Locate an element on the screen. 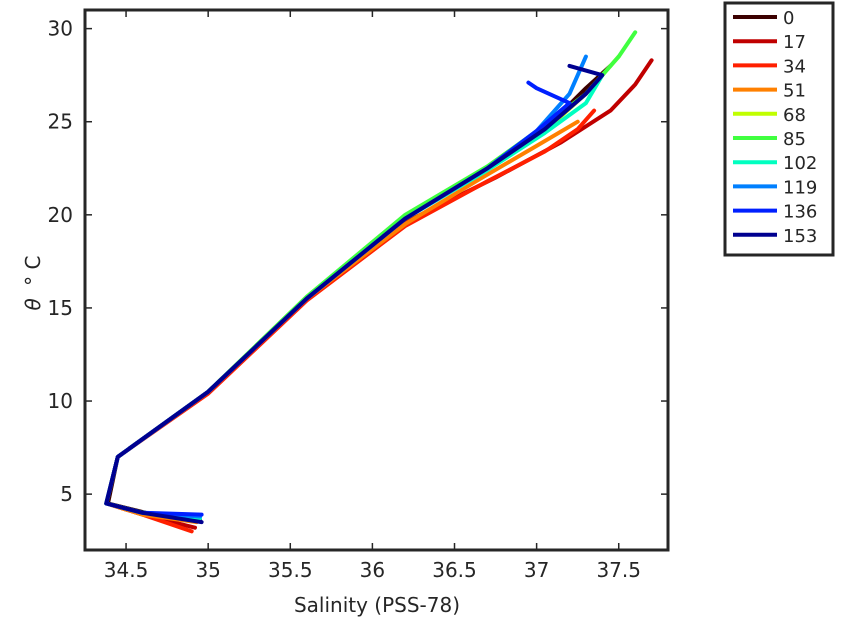  x-tick-label: 37 is located at coordinates (536, 570).